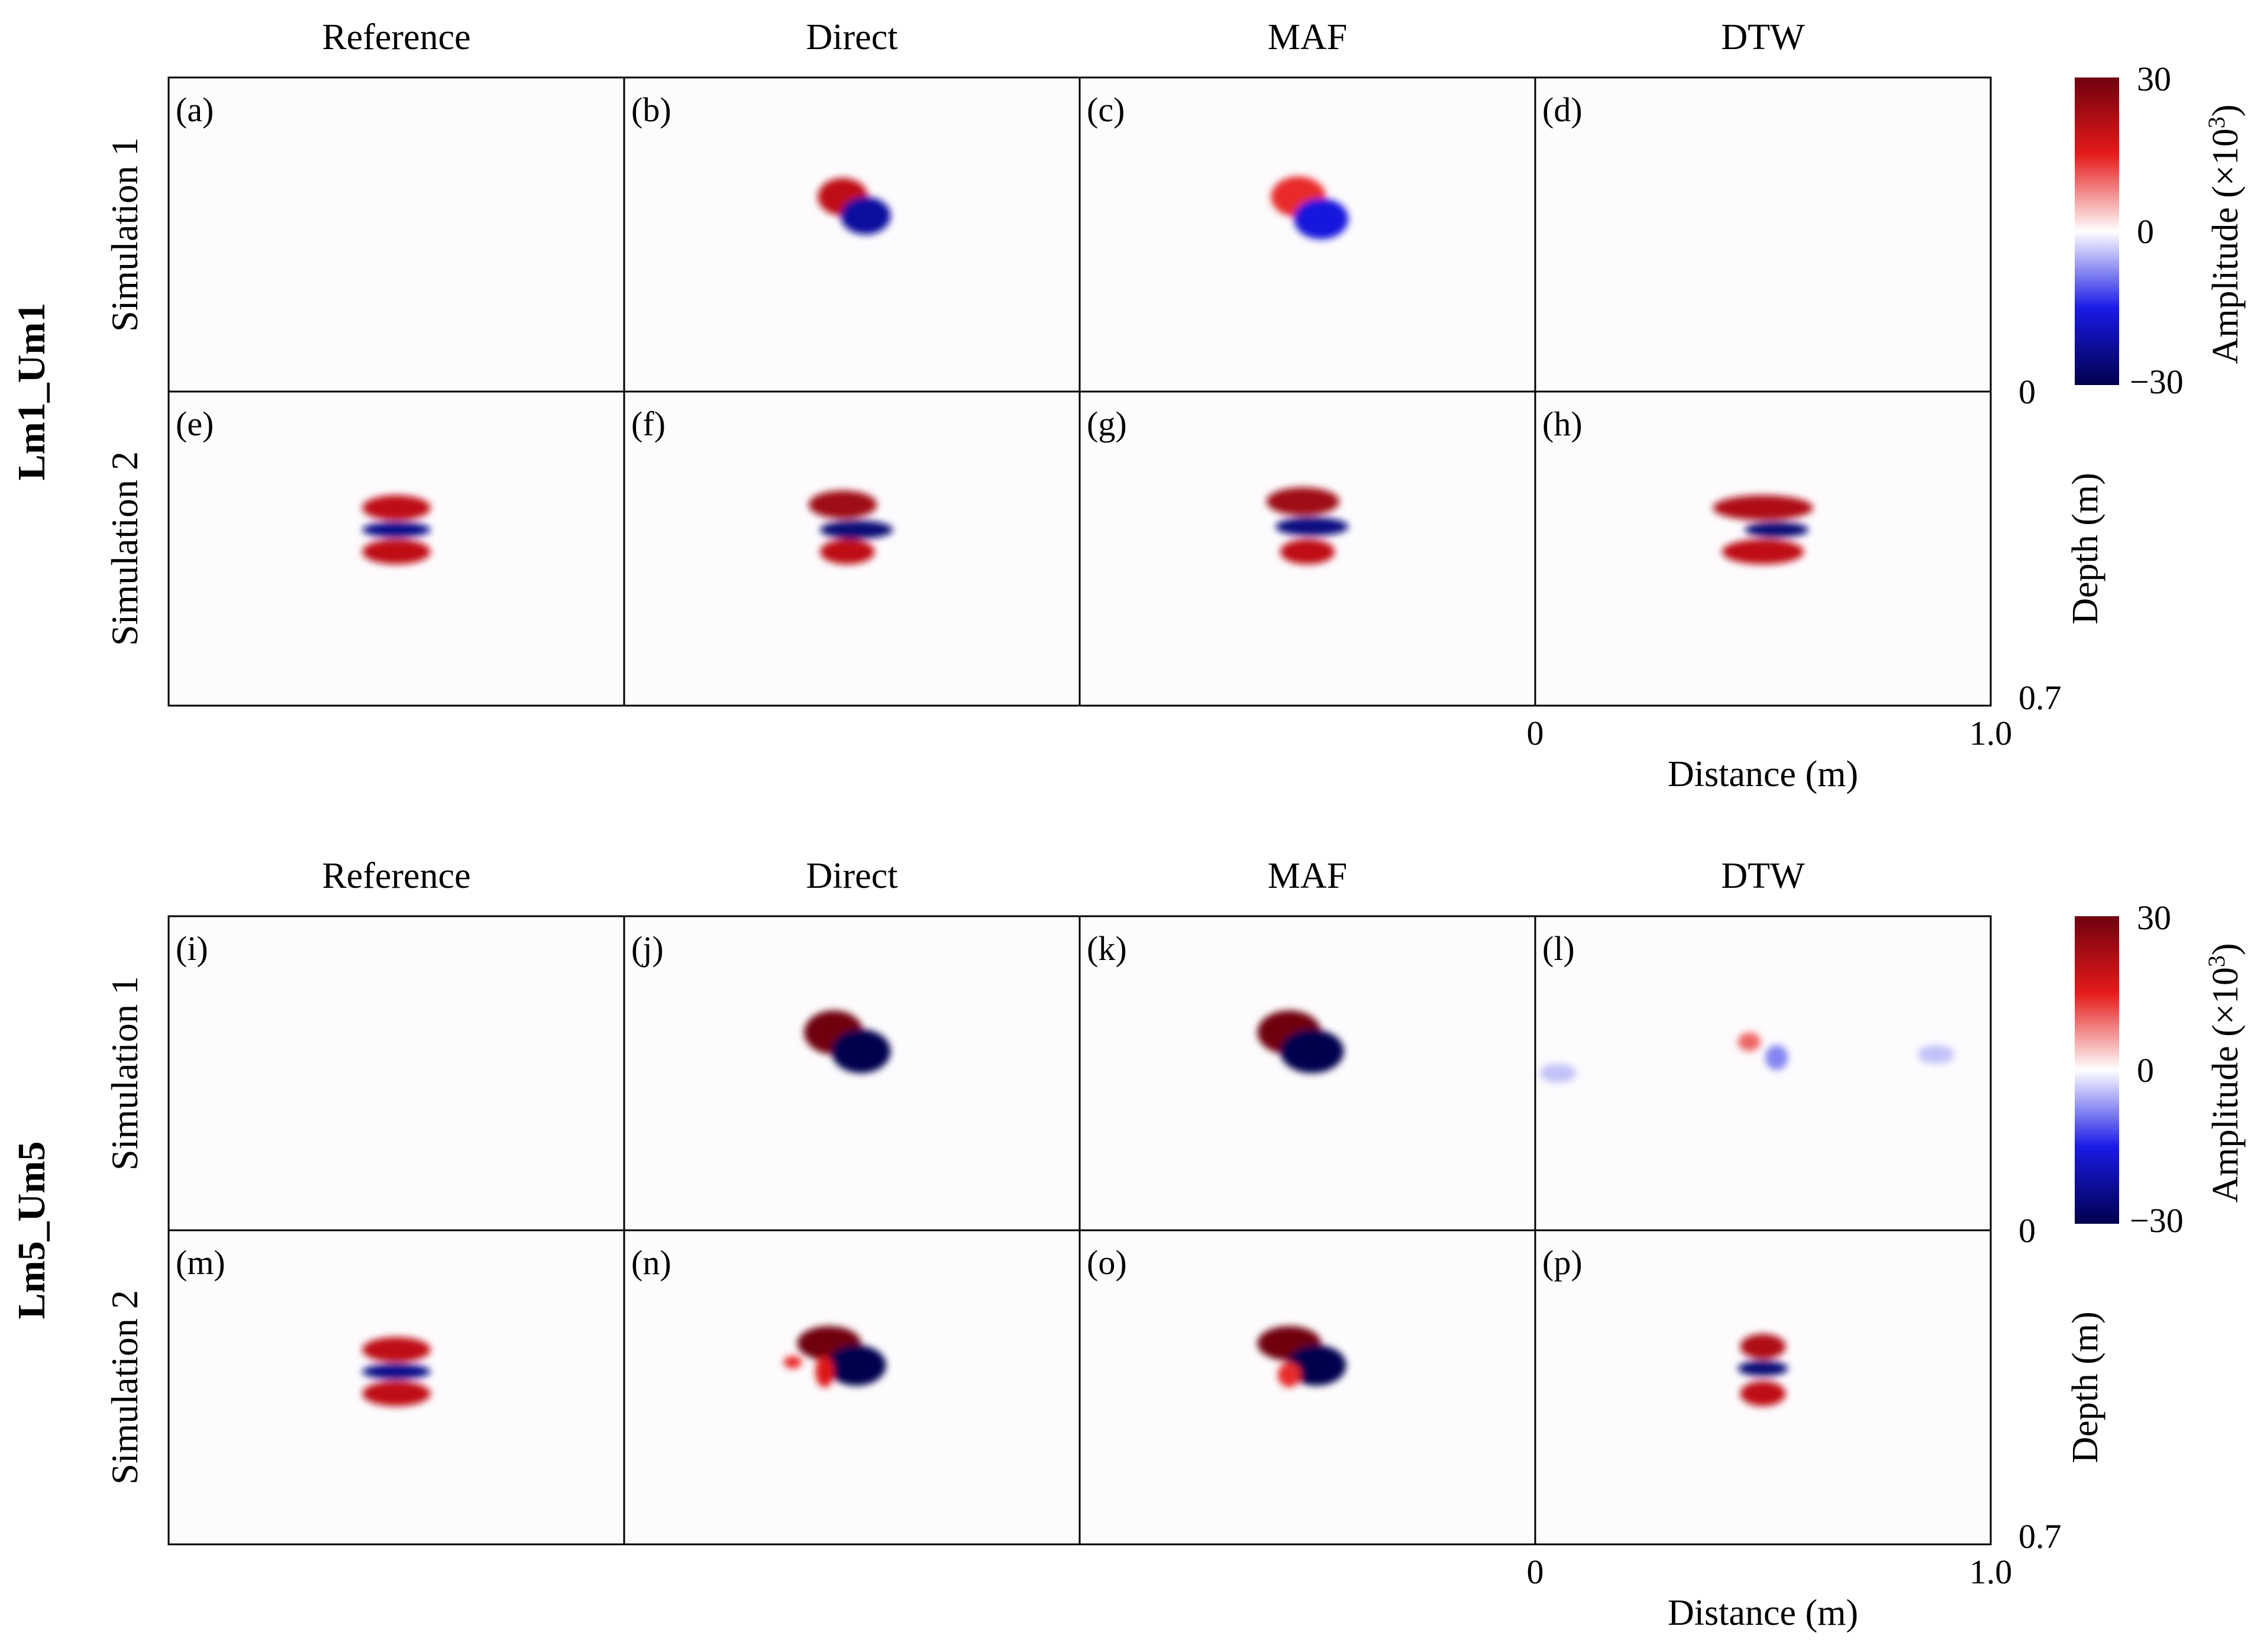  What do you see at coordinates (1763, 37) in the screenshot?
I see `column-title: DTW` at bounding box center [1763, 37].